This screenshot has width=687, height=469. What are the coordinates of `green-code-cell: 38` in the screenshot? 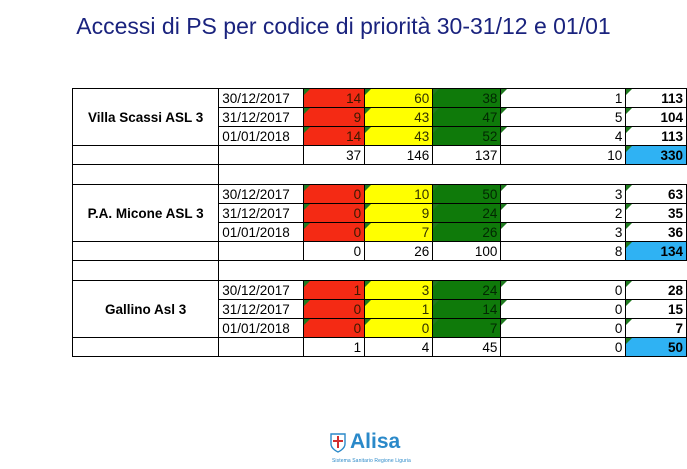 It's located at (467, 98).